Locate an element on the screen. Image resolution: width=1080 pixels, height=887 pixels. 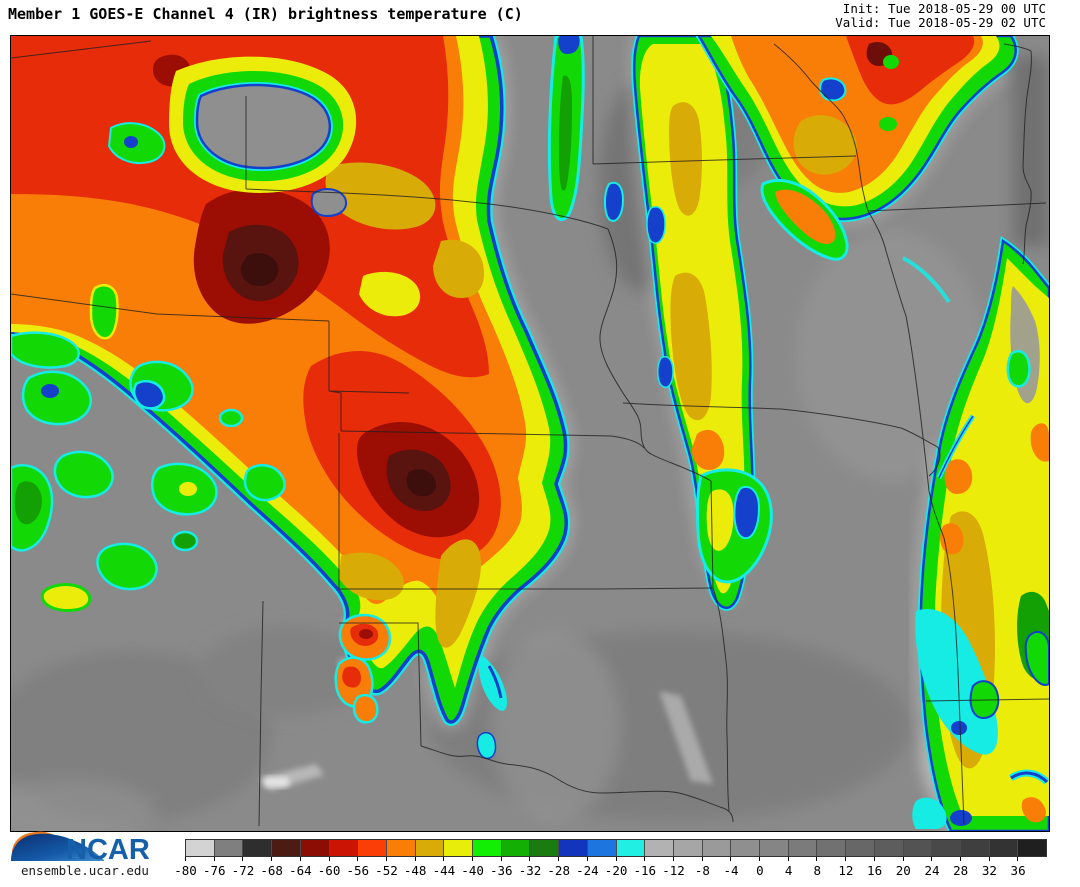
colorbar-tick-label: -32 is located at coordinates (530, 870).